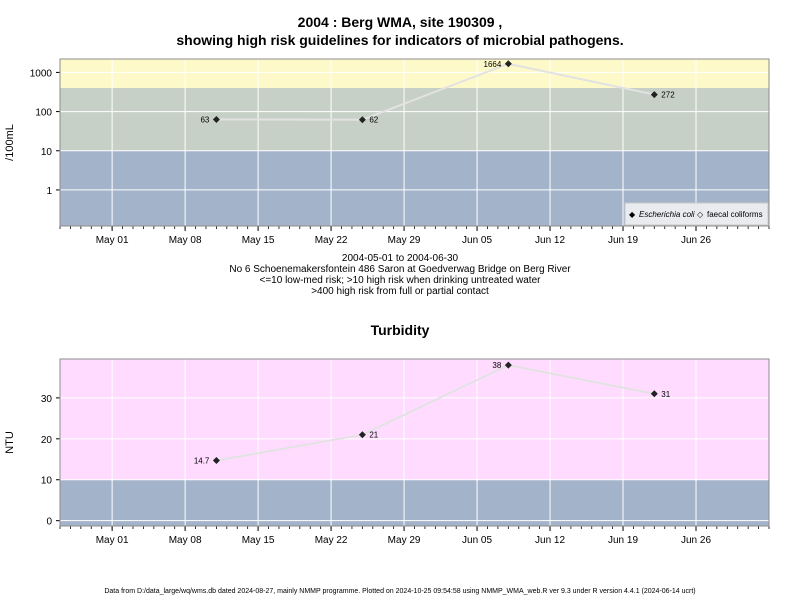 The height and width of the screenshot is (600, 800). I want to click on y-tick-label: 30, so click(47, 399).